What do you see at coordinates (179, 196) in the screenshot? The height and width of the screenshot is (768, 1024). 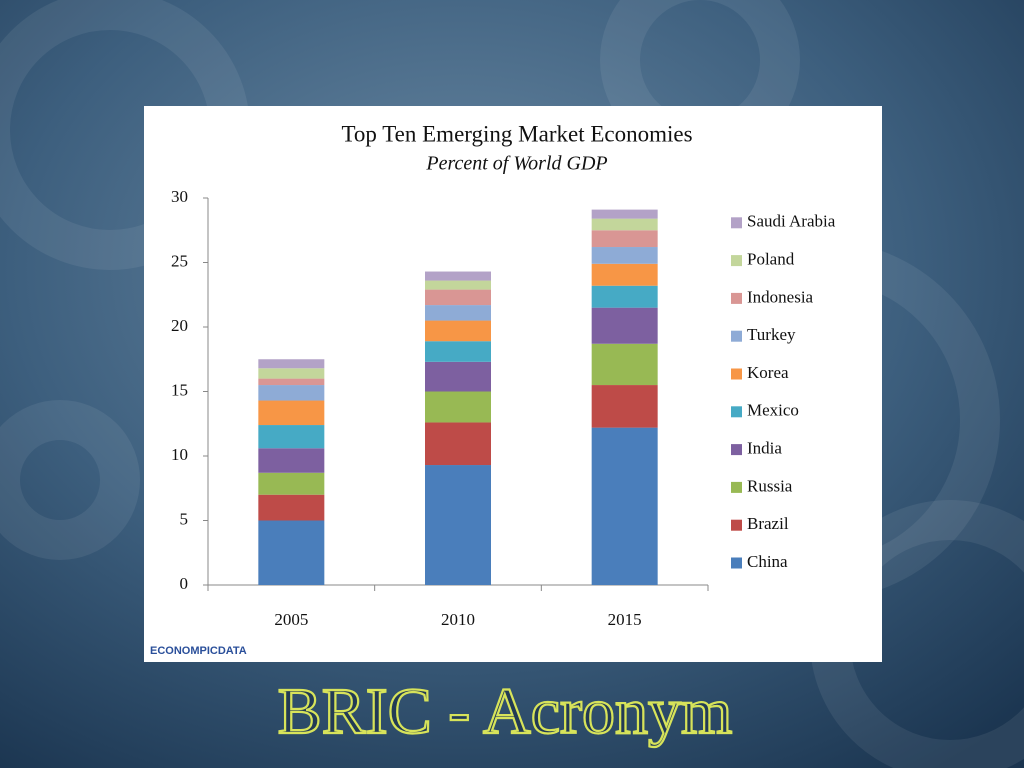 I see `y-tick-label: 30` at bounding box center [179, 196].